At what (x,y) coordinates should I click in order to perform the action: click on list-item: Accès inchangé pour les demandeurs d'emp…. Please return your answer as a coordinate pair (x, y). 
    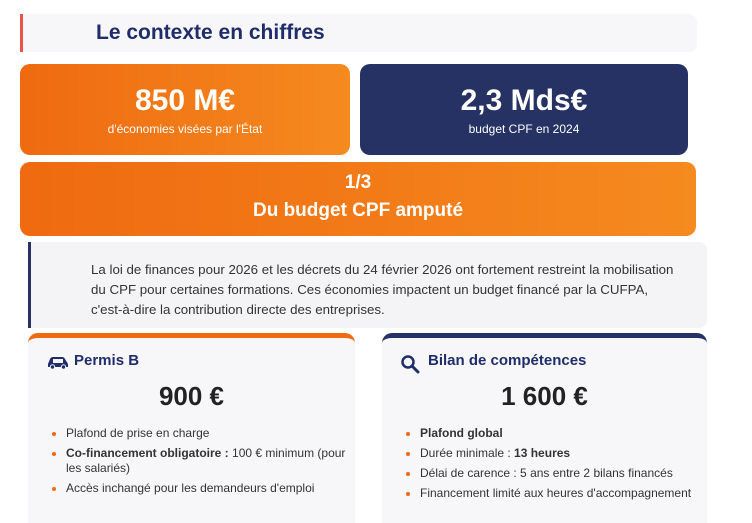
    Looking at the image, I should click on (210, 488).